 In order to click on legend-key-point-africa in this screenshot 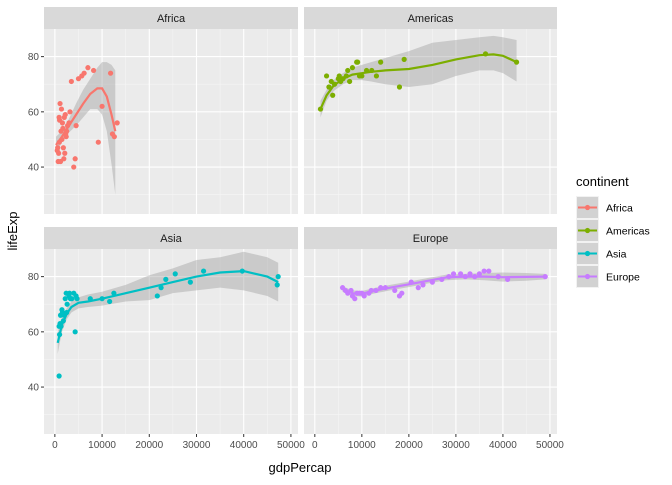, I will do `click(587, 207)`.